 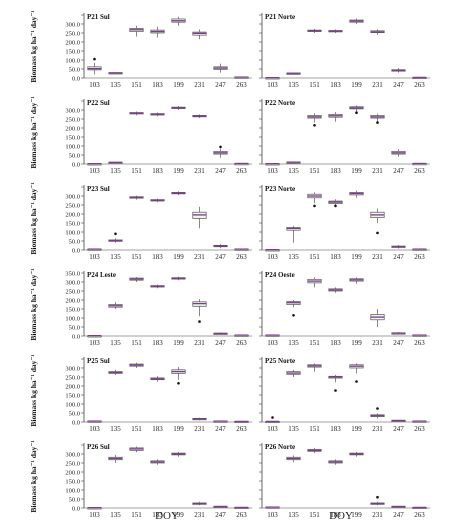 What do you see at coordinates (344, 223) in the screenshot?
I see `facet-panel: P23 Norte 103 135 151 183 199 231 247 263` at bounding box center [344, 223].